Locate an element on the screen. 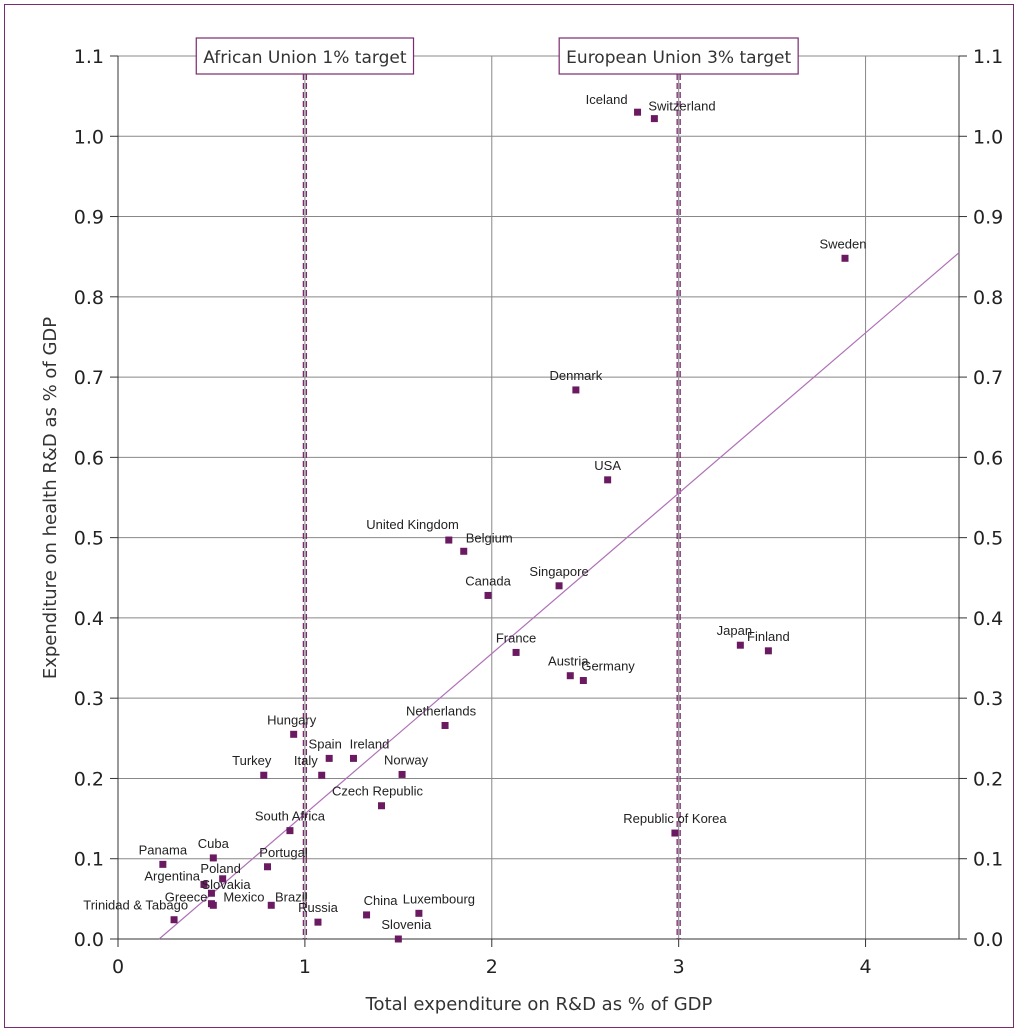 The image size is (1020, 1034). y-tick-label-left: 0.2 is located at coordinates (89, 779).